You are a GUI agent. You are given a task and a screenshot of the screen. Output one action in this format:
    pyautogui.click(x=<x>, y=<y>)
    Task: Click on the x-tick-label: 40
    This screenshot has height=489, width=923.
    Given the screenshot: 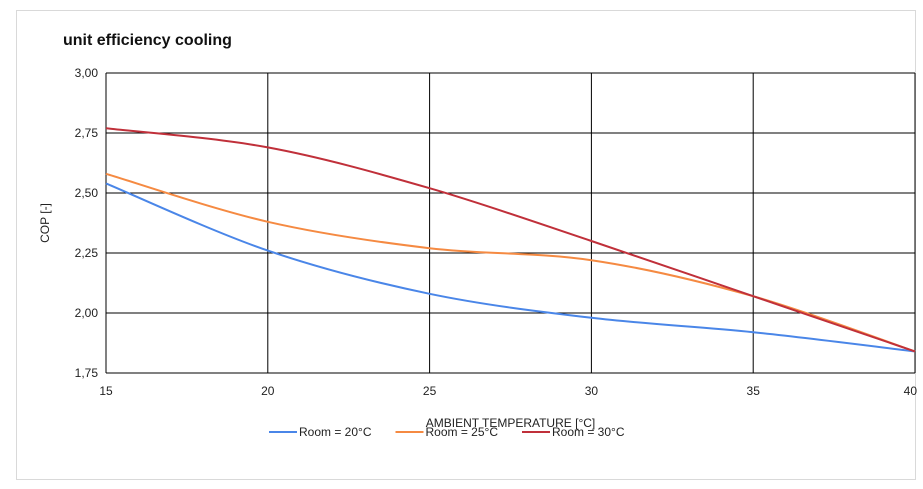 What is the action you would take?
    pyautogui.click(x=910, y=391)
    